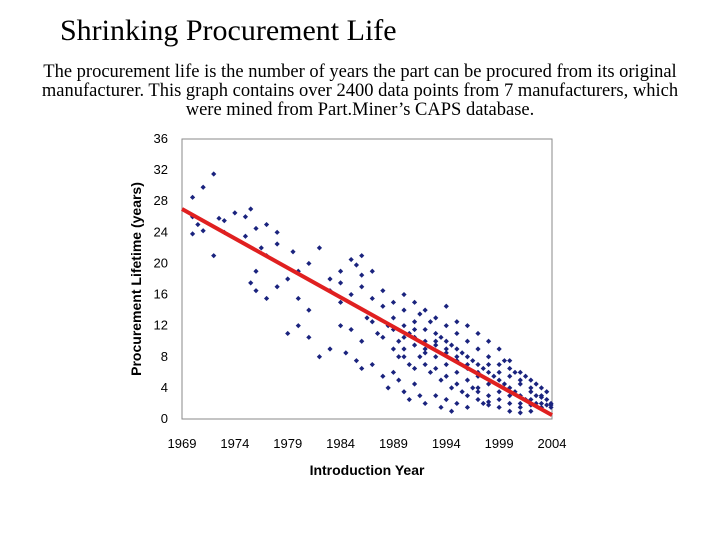 This screenshot has height=540, width=720. I want to click on x-tick-label: 1984, so click(340, 443).